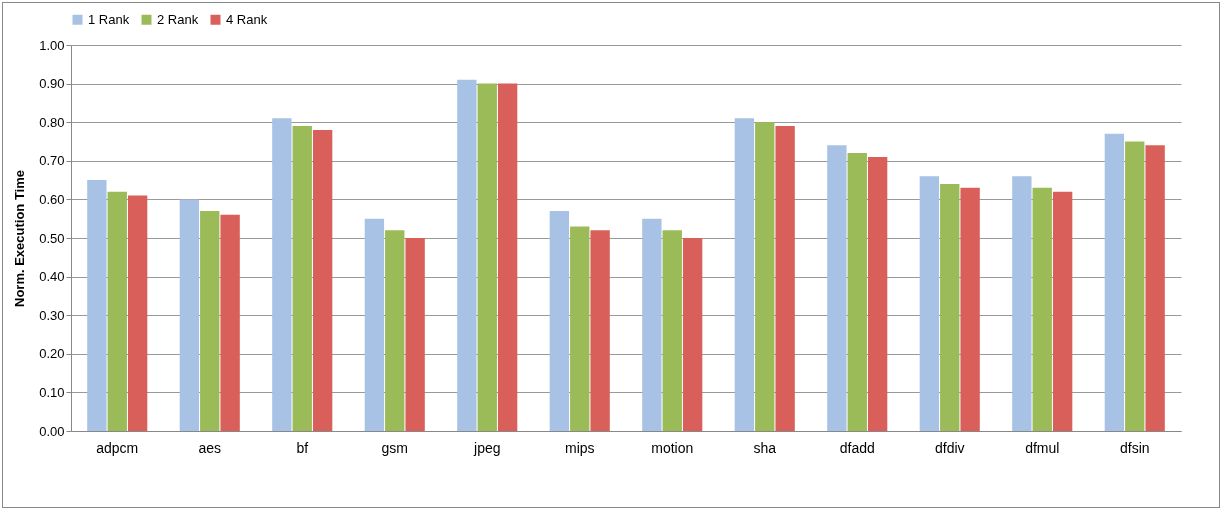  What do you see at coordinates (579, 447) in the screenshot?
I see `x-tick-label: mips` at bounding box center [579, 447].